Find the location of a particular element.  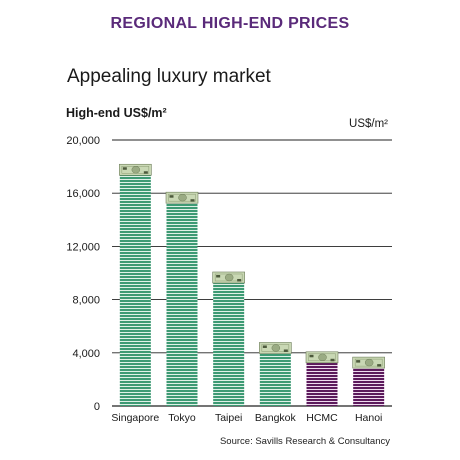

y-tick-label: 16,000 is located at coordinates (83, 194).